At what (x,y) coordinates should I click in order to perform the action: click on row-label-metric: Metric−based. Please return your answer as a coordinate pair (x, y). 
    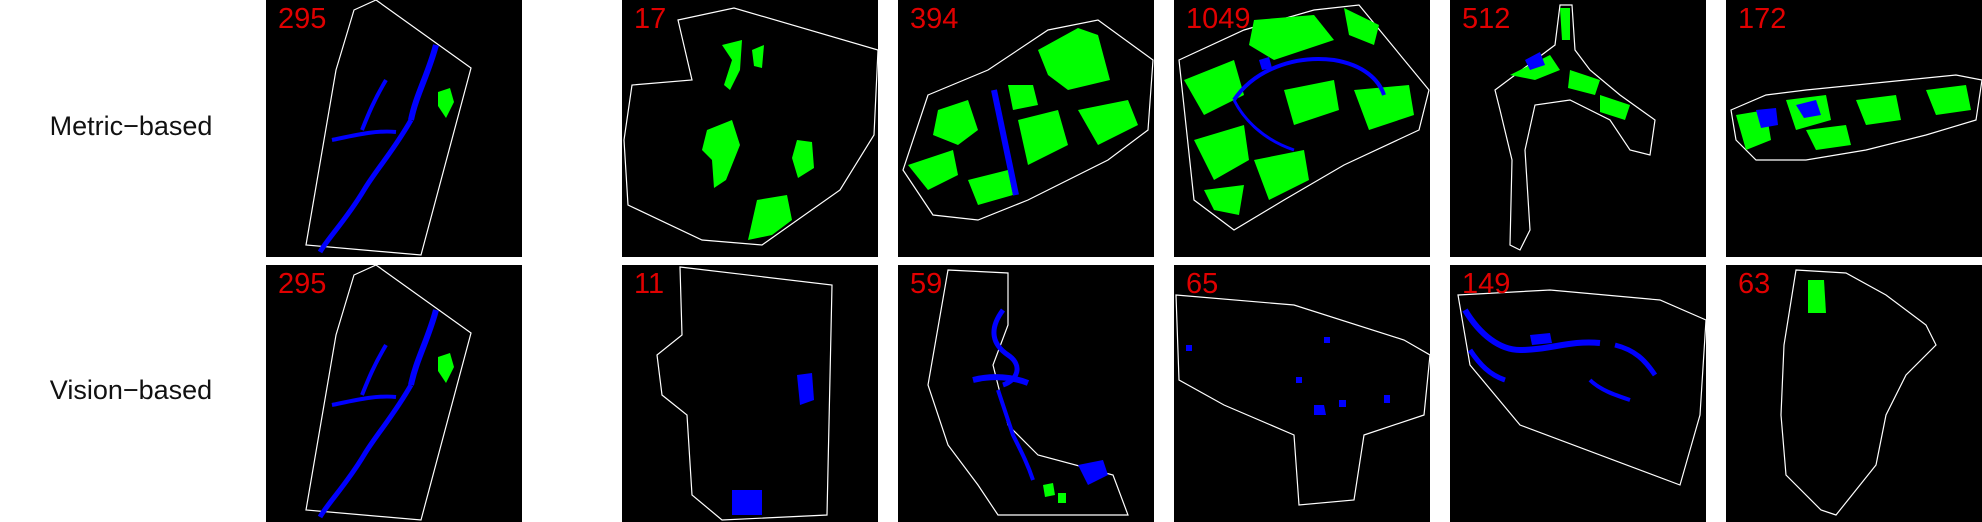
    Looking at the image, I should click on (131, 126).